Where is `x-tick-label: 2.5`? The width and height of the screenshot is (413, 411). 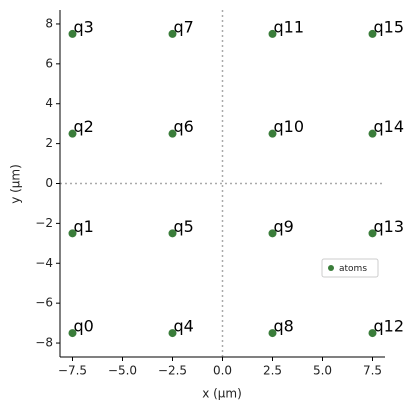
x-tick-label: 2.5 is located at coordinates (272, 371).